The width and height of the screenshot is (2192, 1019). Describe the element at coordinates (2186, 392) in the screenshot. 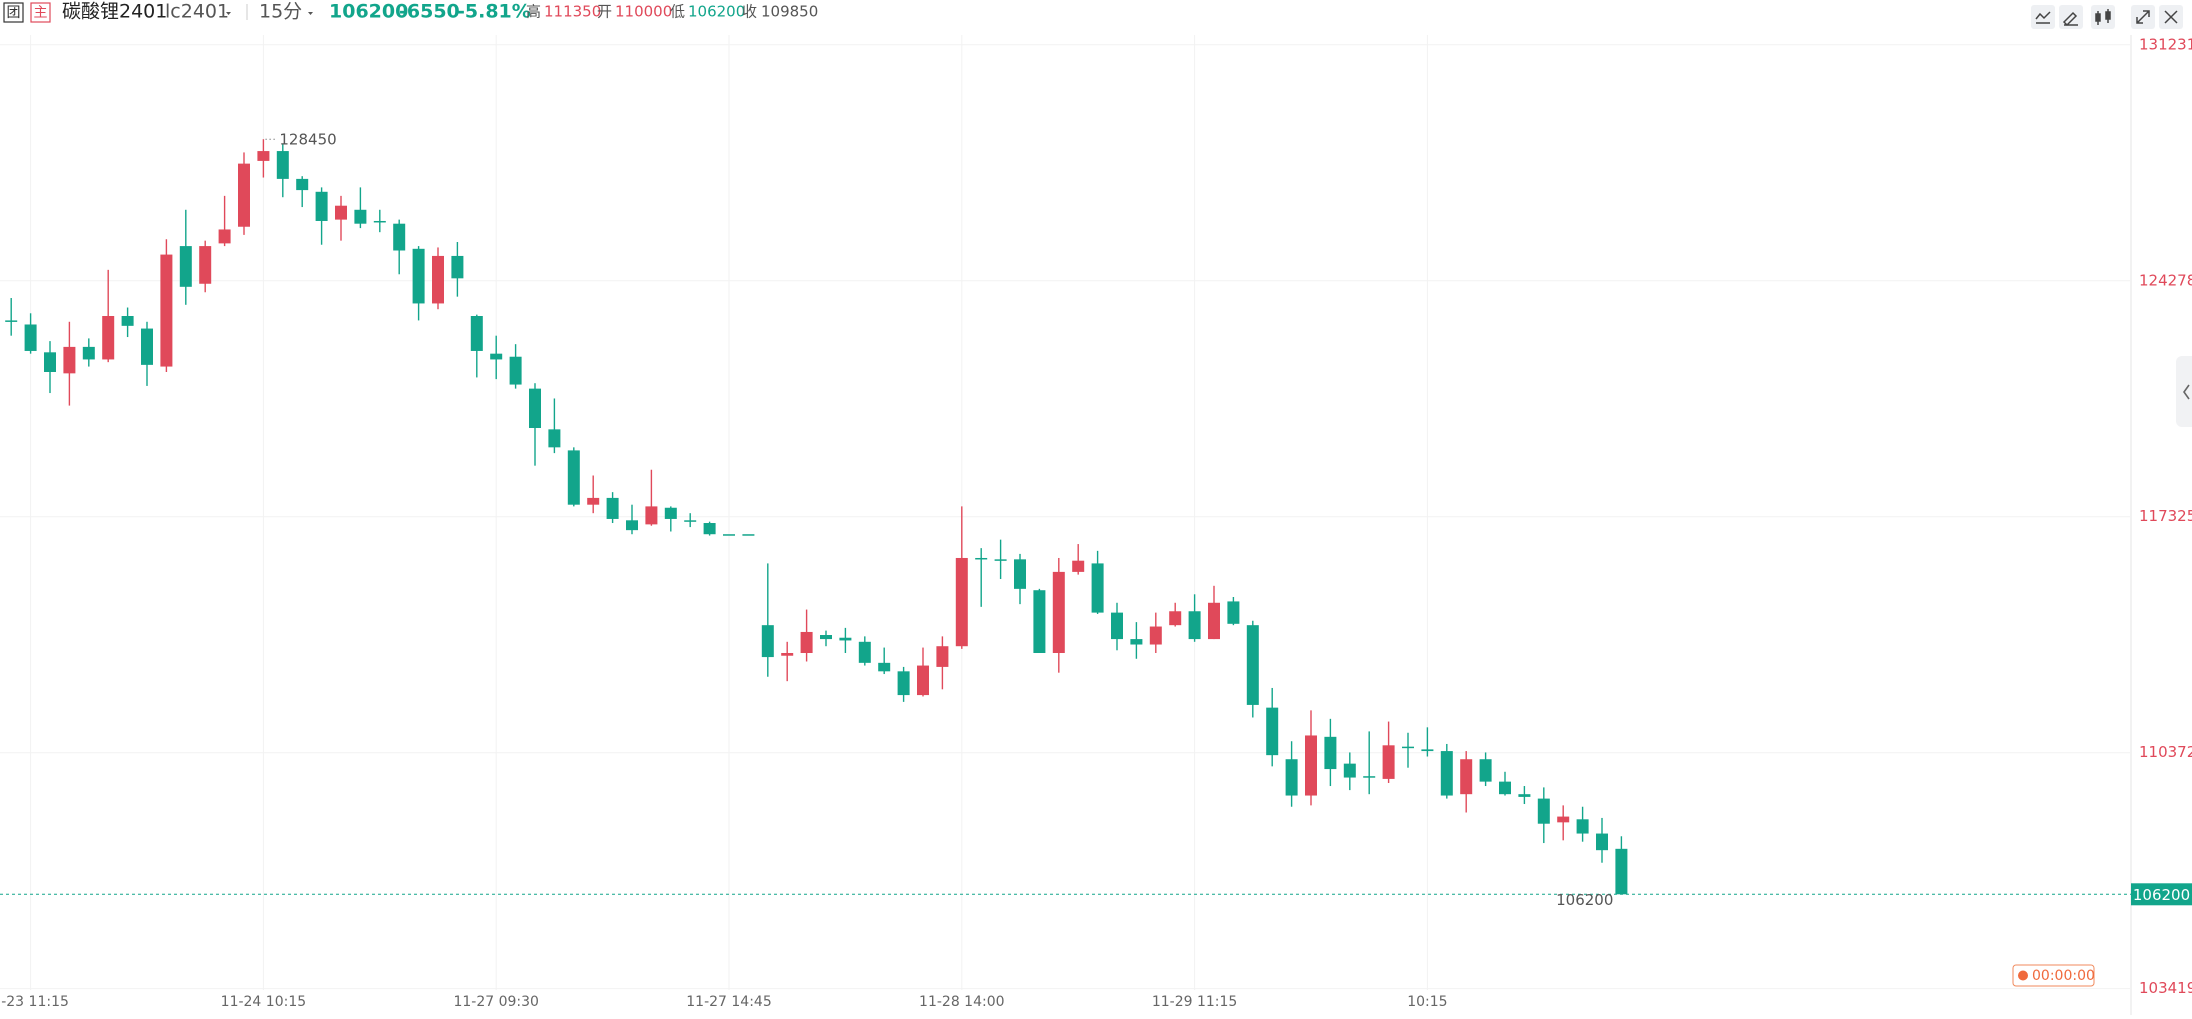

I see `side-tab-arrow` at that location.